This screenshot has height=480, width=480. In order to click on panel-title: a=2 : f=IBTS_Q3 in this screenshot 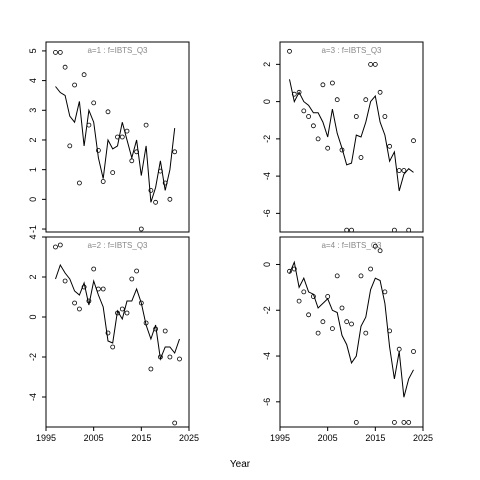, I will do `click(117, 245)`.